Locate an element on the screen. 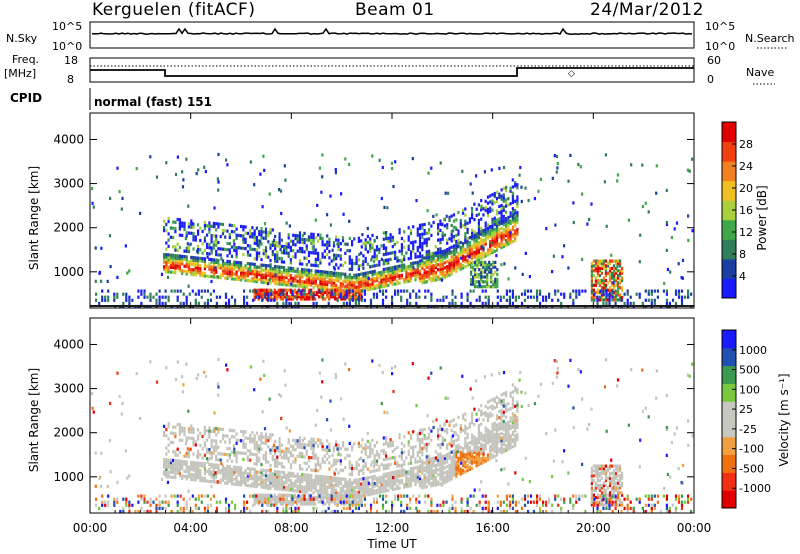  sky-left-tick-top: 10^5 is located at coordinates (67, 26).